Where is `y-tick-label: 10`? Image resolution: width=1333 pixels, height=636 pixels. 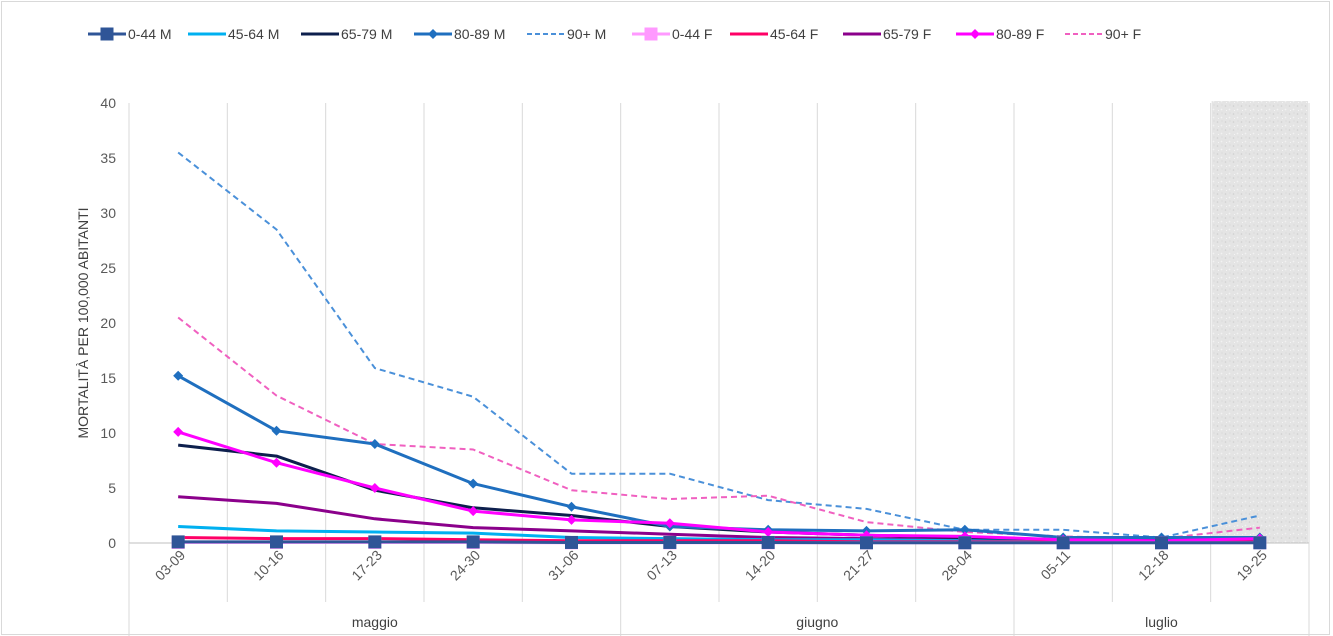
y-tick-label: 10 is located at coordinates (108, 433).